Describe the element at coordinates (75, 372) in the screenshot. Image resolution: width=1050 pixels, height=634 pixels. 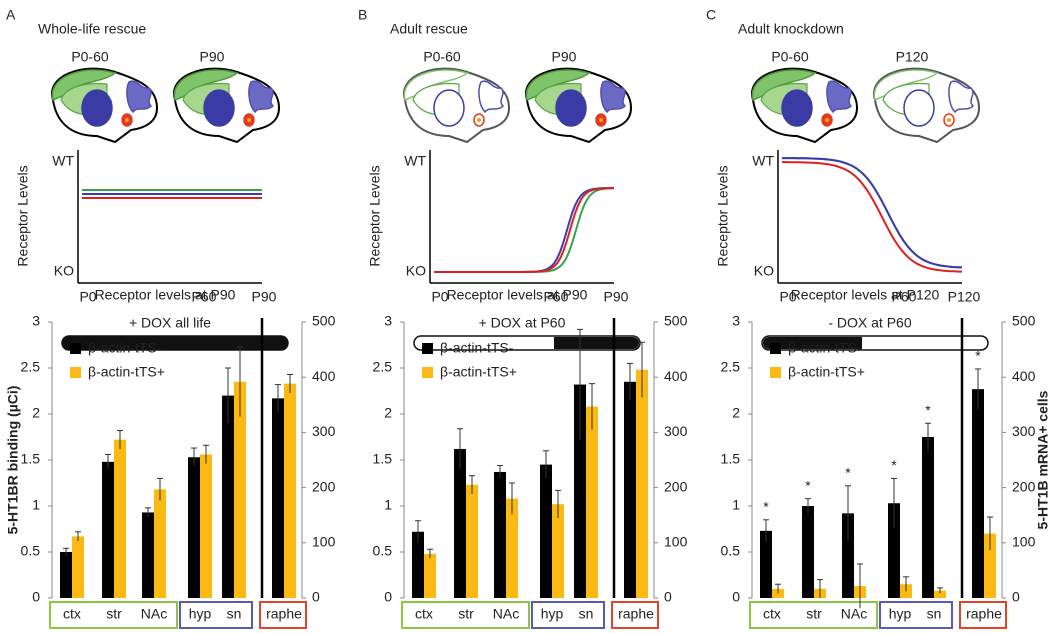
I see `legend-swatch` at that location.